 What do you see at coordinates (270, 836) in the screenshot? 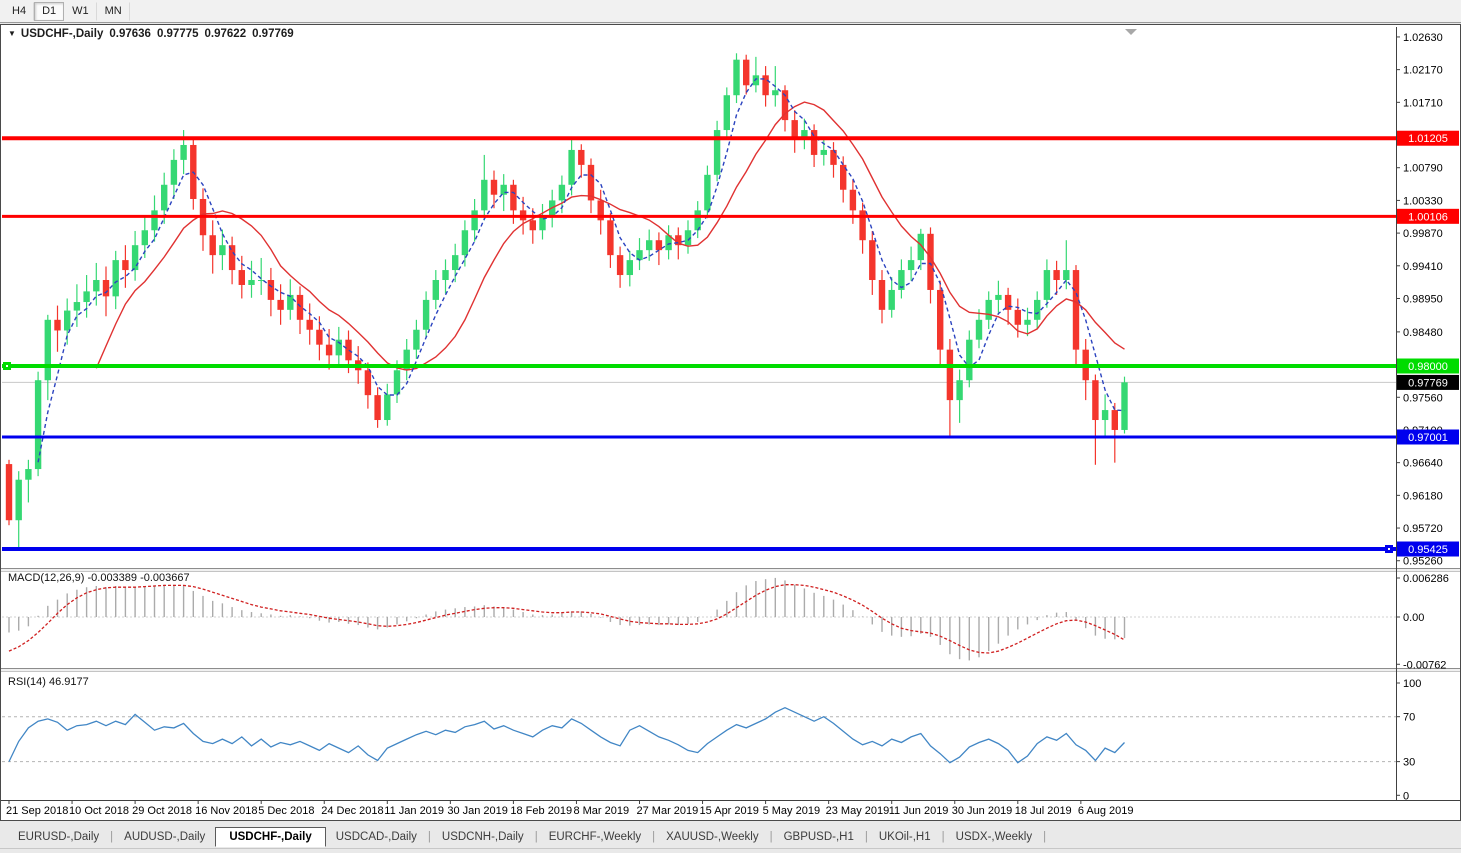
I see `tab-usdchf-daily: USDCHF-,Daily` at bounding box center [270, 836].